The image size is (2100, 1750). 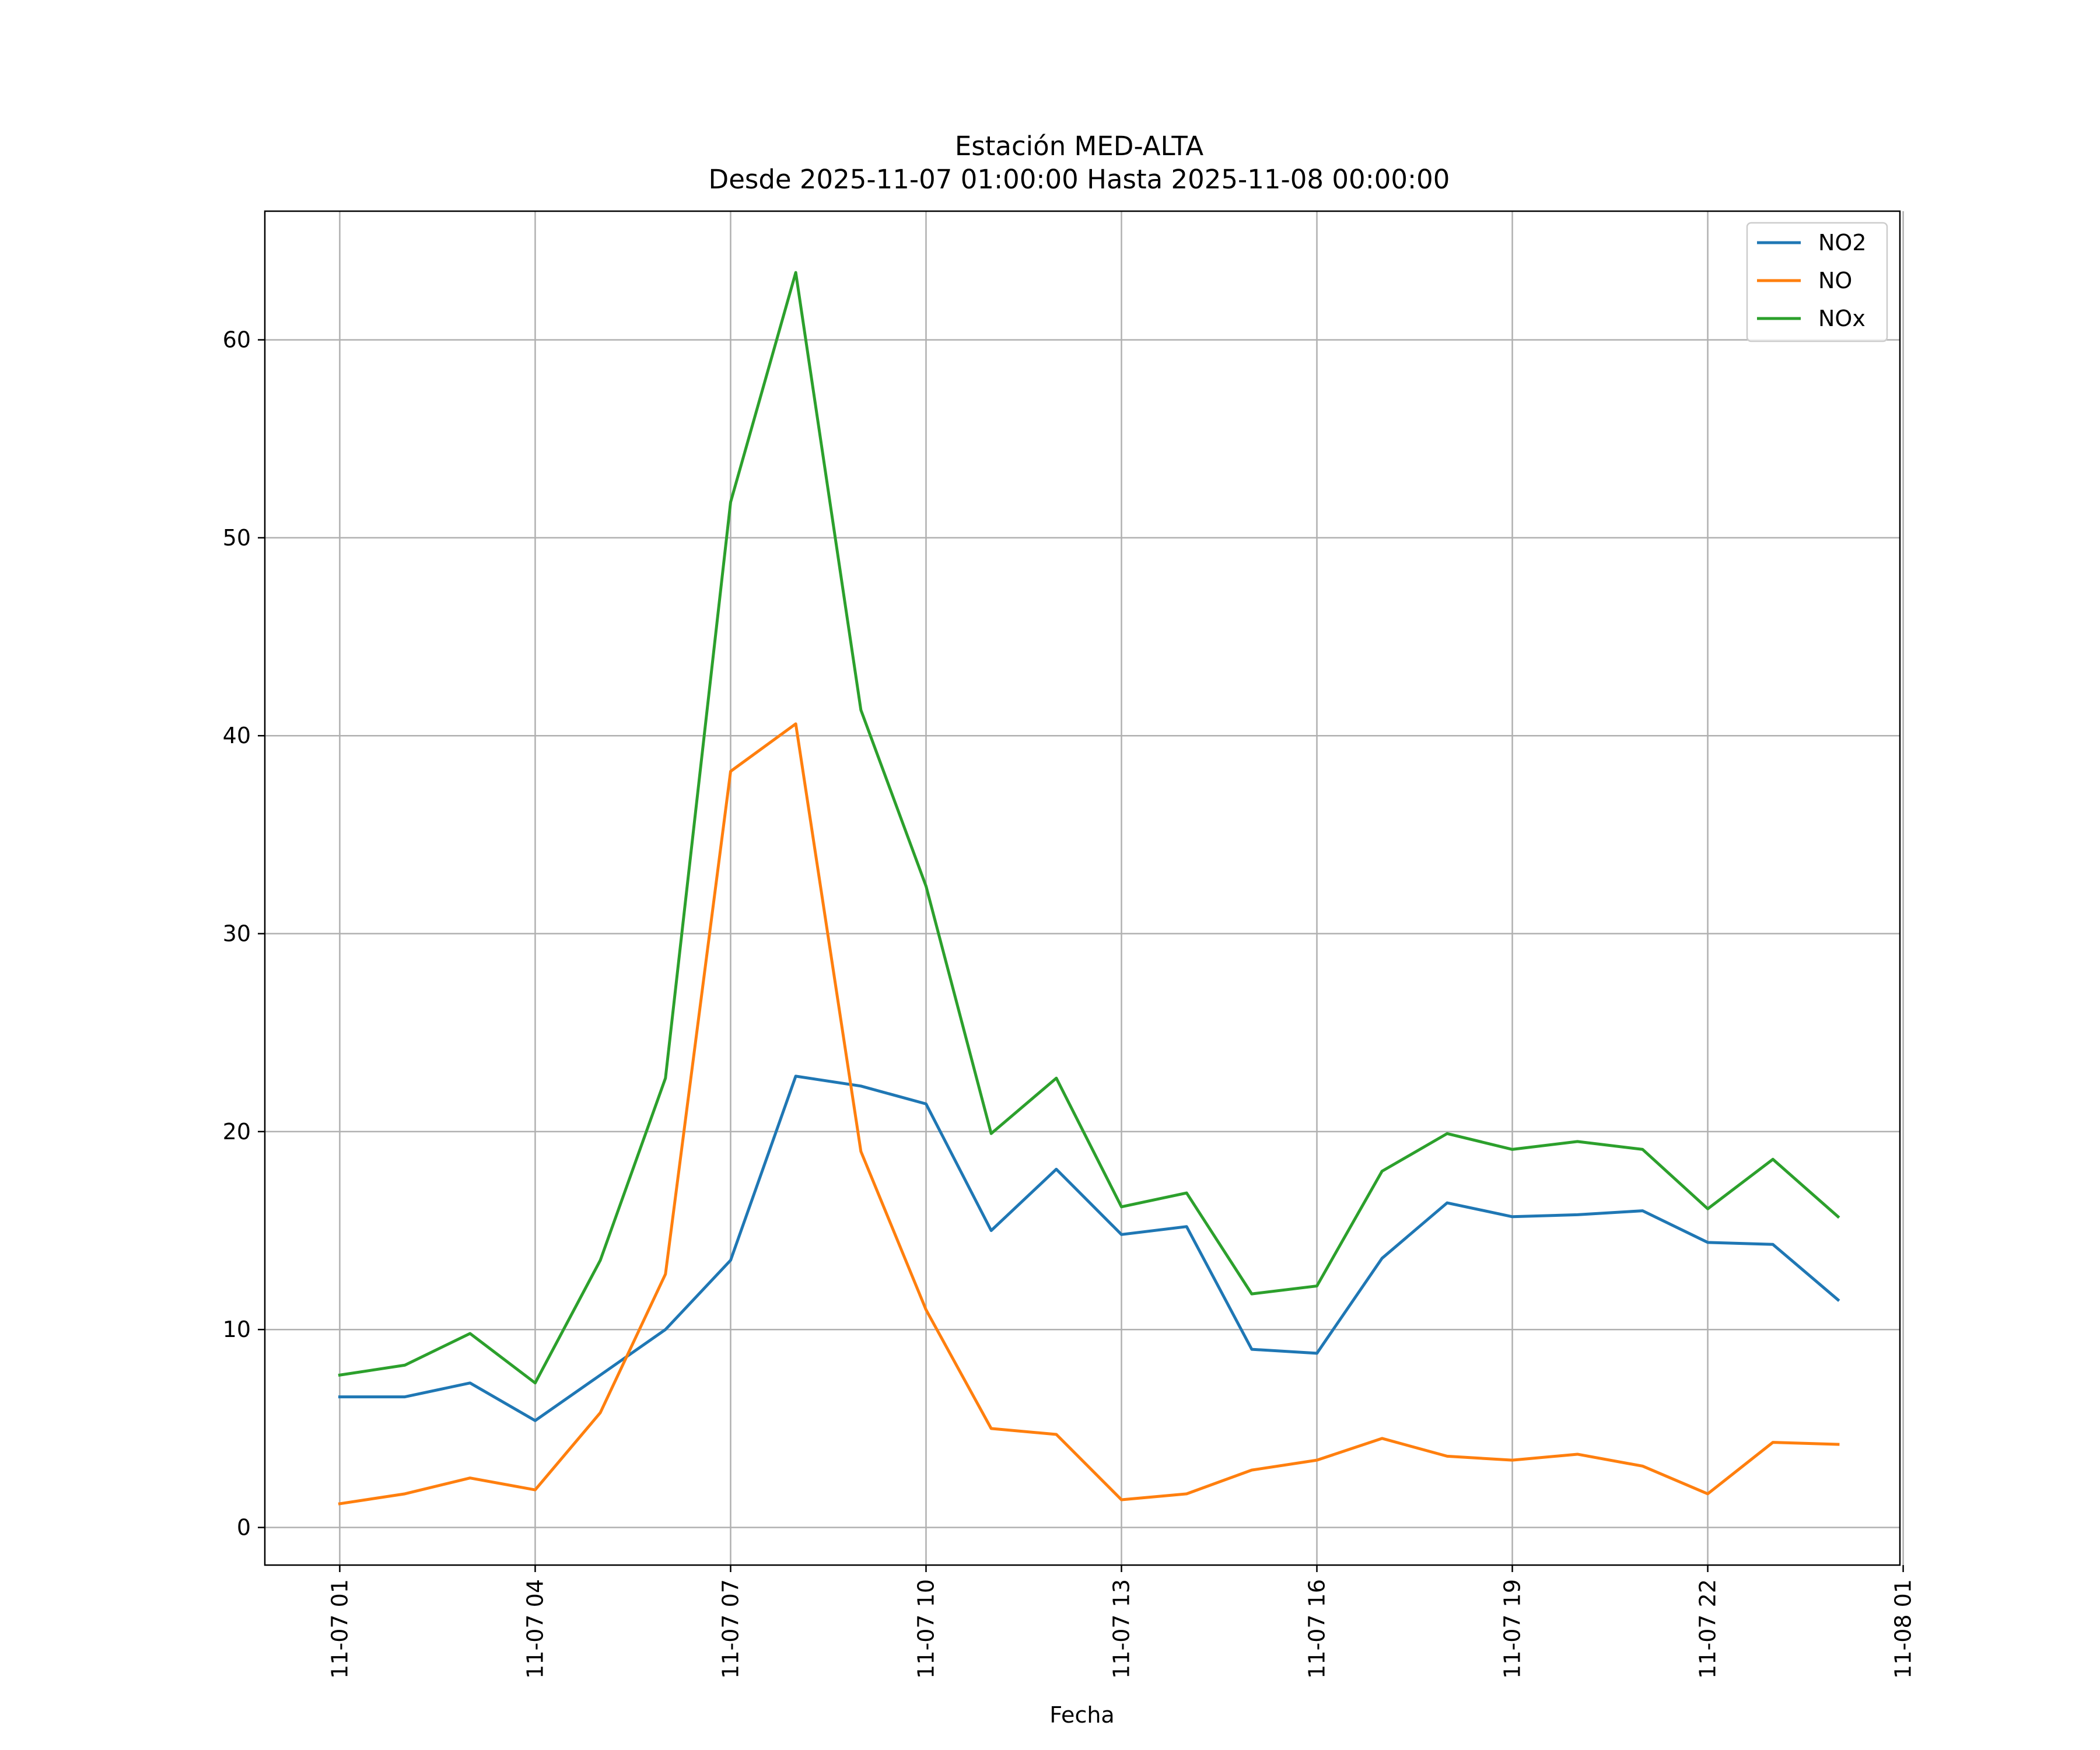 What do you see at coordinates (1512, 1629) in the screenshot?
I see `x-tick-label: 11-07 19` at bounding box center [1512, 1629].